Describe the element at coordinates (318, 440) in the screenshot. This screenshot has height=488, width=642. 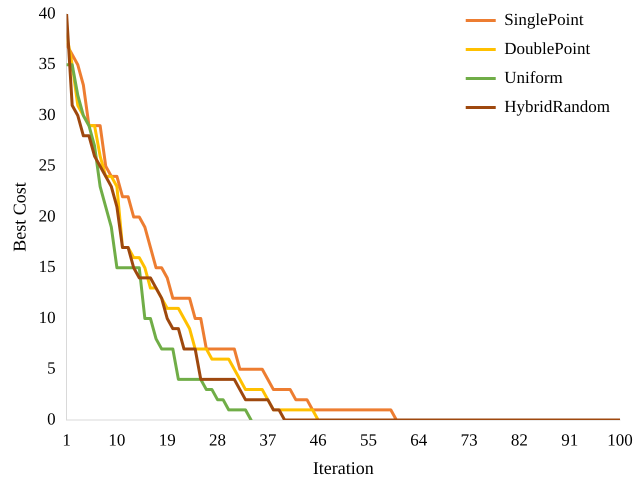
I see `x-tick-label: 46` at that location.